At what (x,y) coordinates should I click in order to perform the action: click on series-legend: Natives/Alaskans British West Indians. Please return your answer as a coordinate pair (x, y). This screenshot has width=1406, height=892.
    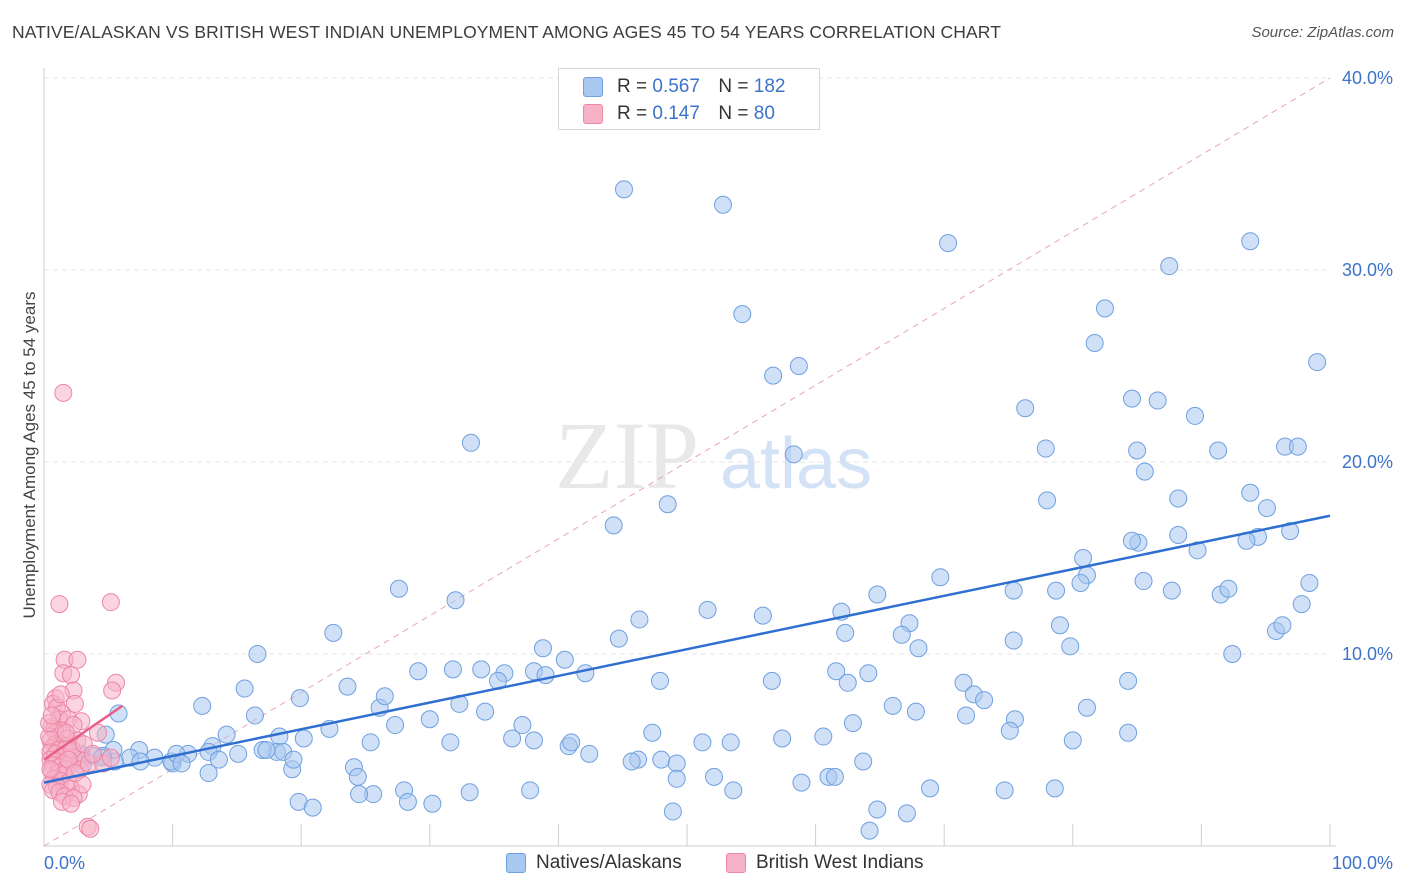
    Looking at the image, I should click on (703, 865).